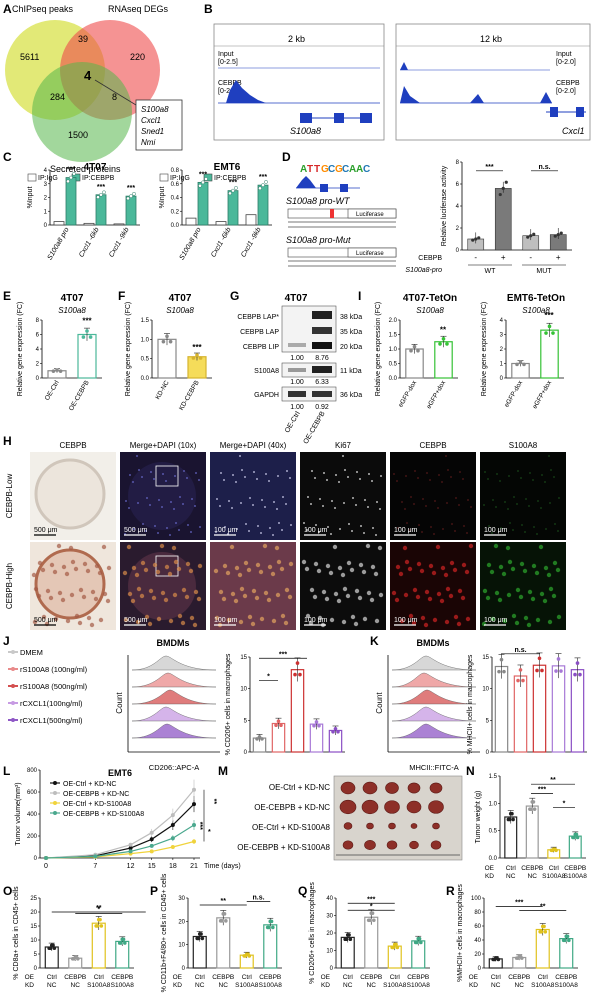 The height and width of the screenshot is (1006, 594). What do you see at coordinates (52, 390) in the screenshot?
I see `x-tick-label: OE-Ctrl` at bounding box center [52, 390].